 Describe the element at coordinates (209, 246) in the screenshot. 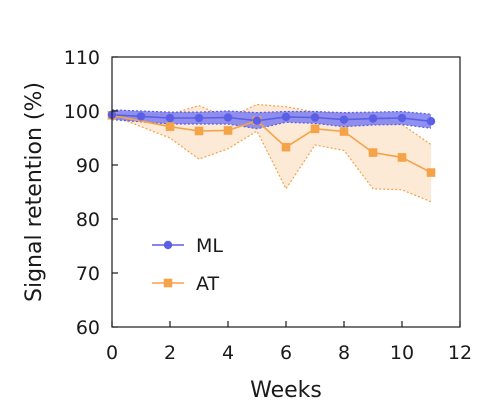

I see `legend-label-ml: ML` at that location.